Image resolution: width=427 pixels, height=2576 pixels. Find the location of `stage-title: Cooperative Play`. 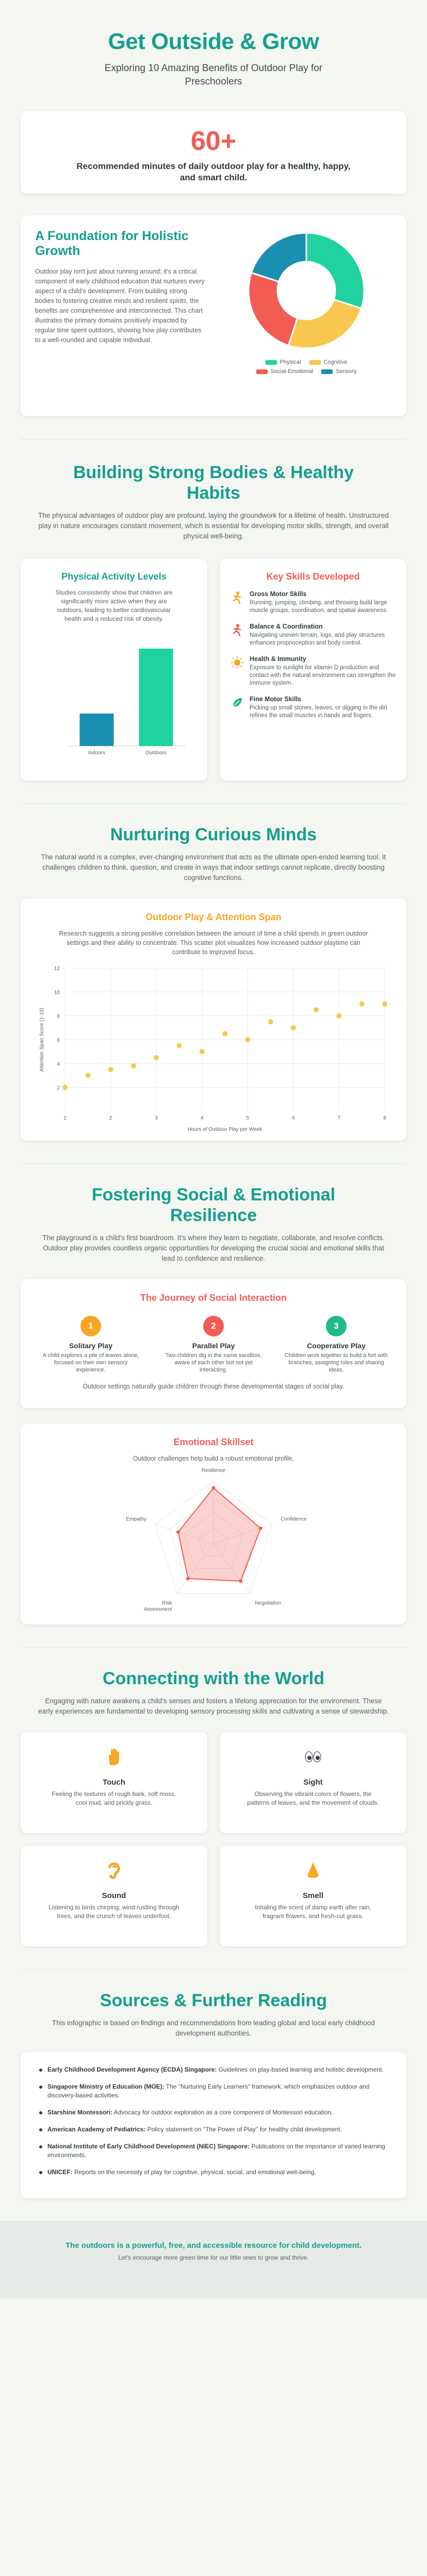

stage-title: Cooperative Play is located at coordinates (336, 1346).